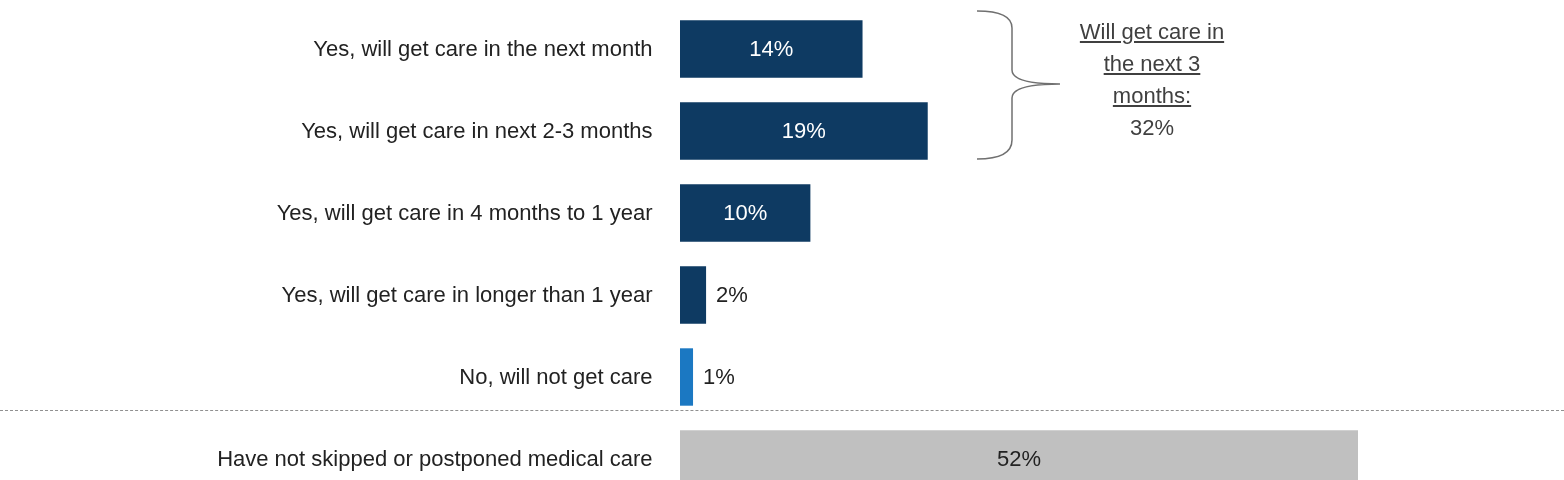 Image resolution: width=1564 pixels, height=480 pixels. Describe the element at coordinates (1151, 128) in the screenshot. I see `annotation: 32%` at that location.